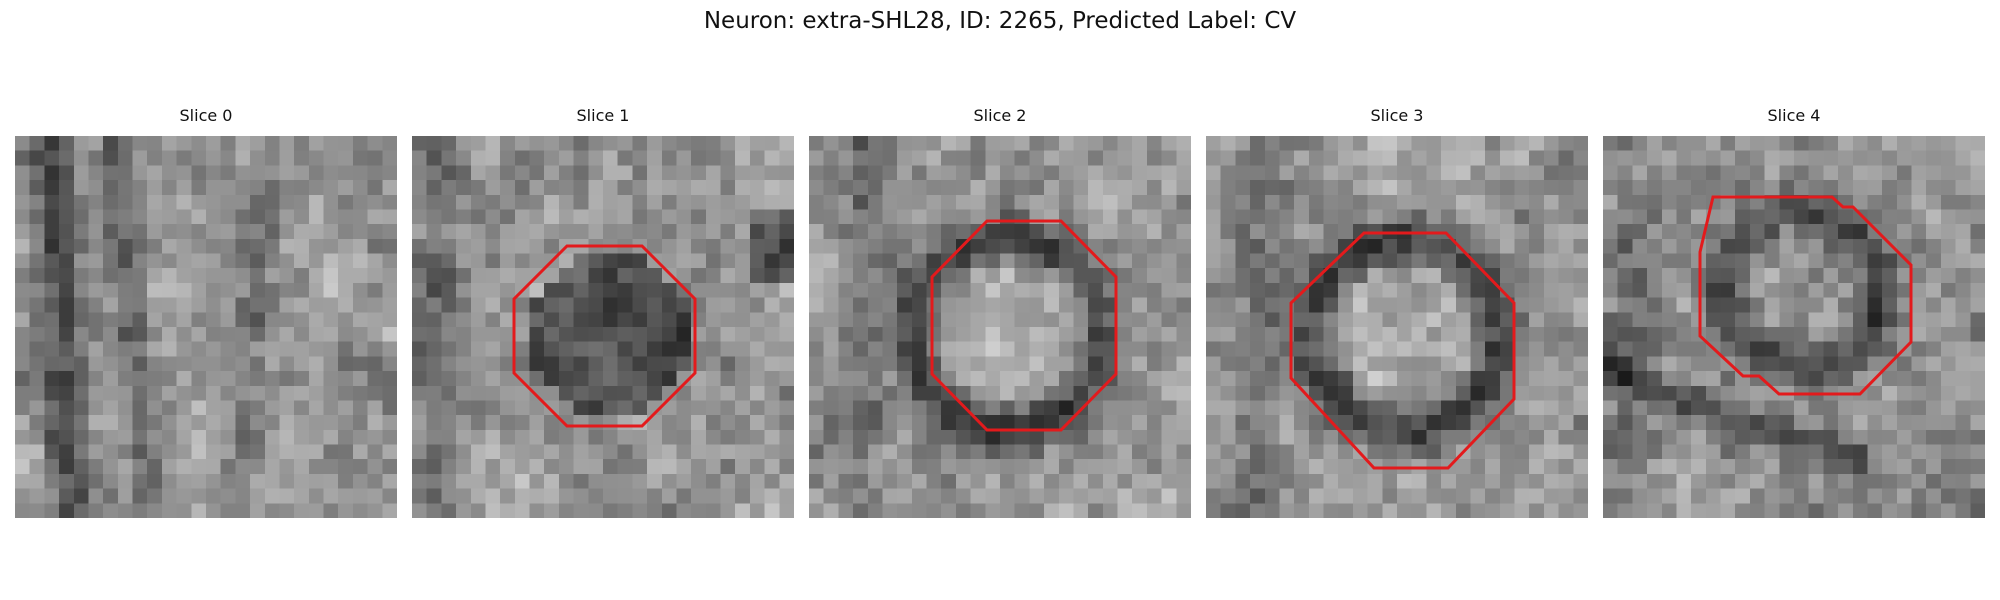  I want to click on slice-panel-0: Slice 0, so click(206, 311).